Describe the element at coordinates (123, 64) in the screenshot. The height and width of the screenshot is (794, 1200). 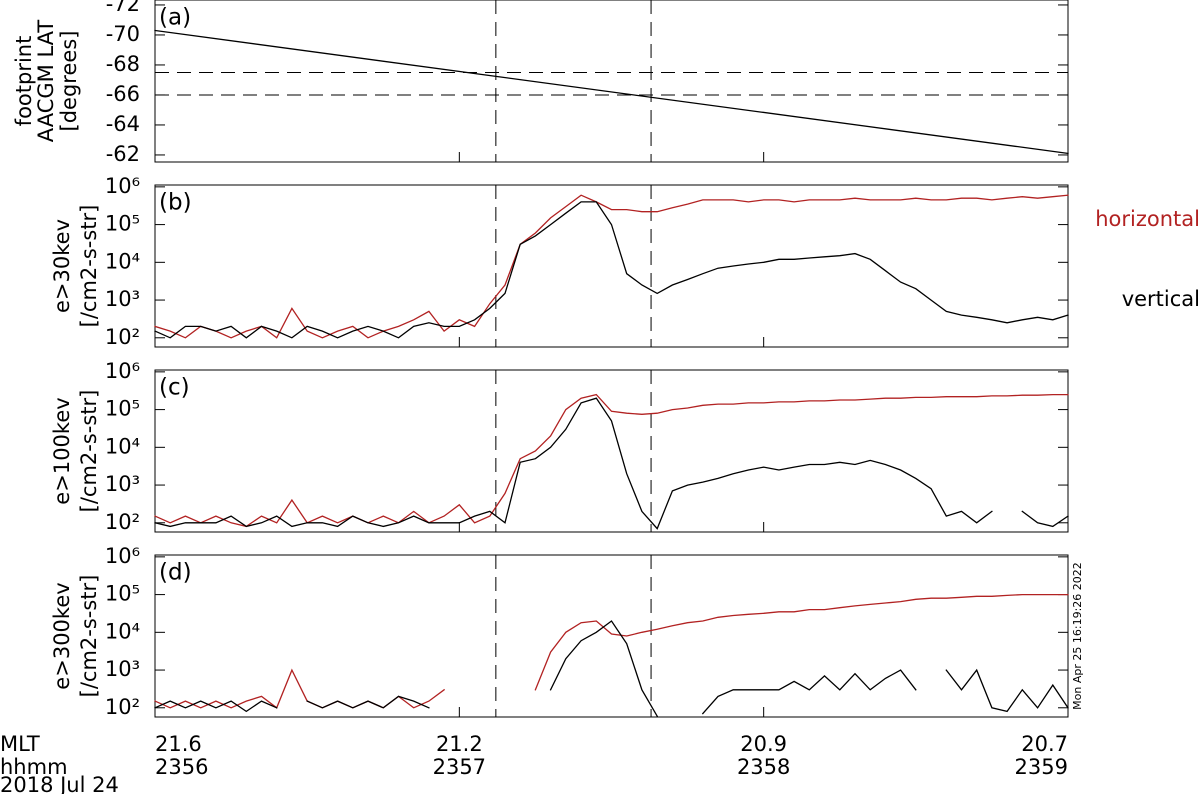
I see `y-tick-label: -68` at that location.